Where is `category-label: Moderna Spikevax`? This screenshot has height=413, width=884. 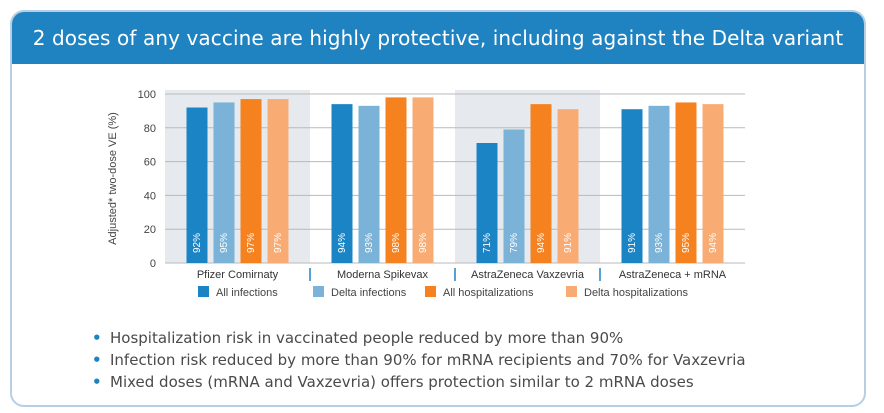
category-label: Moderna Spikevax is located at coordinates (383, 275).